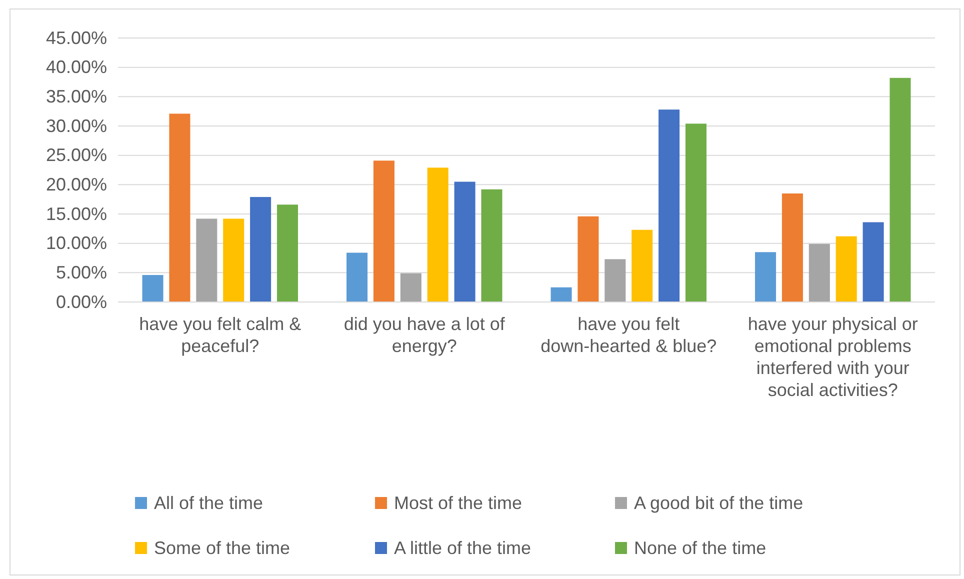 The image size is (964, 579). What do you see at coordinates (222, 548) in the screenshot?
I see `legend-label: Some of the time` at bounding box center [222, 548].